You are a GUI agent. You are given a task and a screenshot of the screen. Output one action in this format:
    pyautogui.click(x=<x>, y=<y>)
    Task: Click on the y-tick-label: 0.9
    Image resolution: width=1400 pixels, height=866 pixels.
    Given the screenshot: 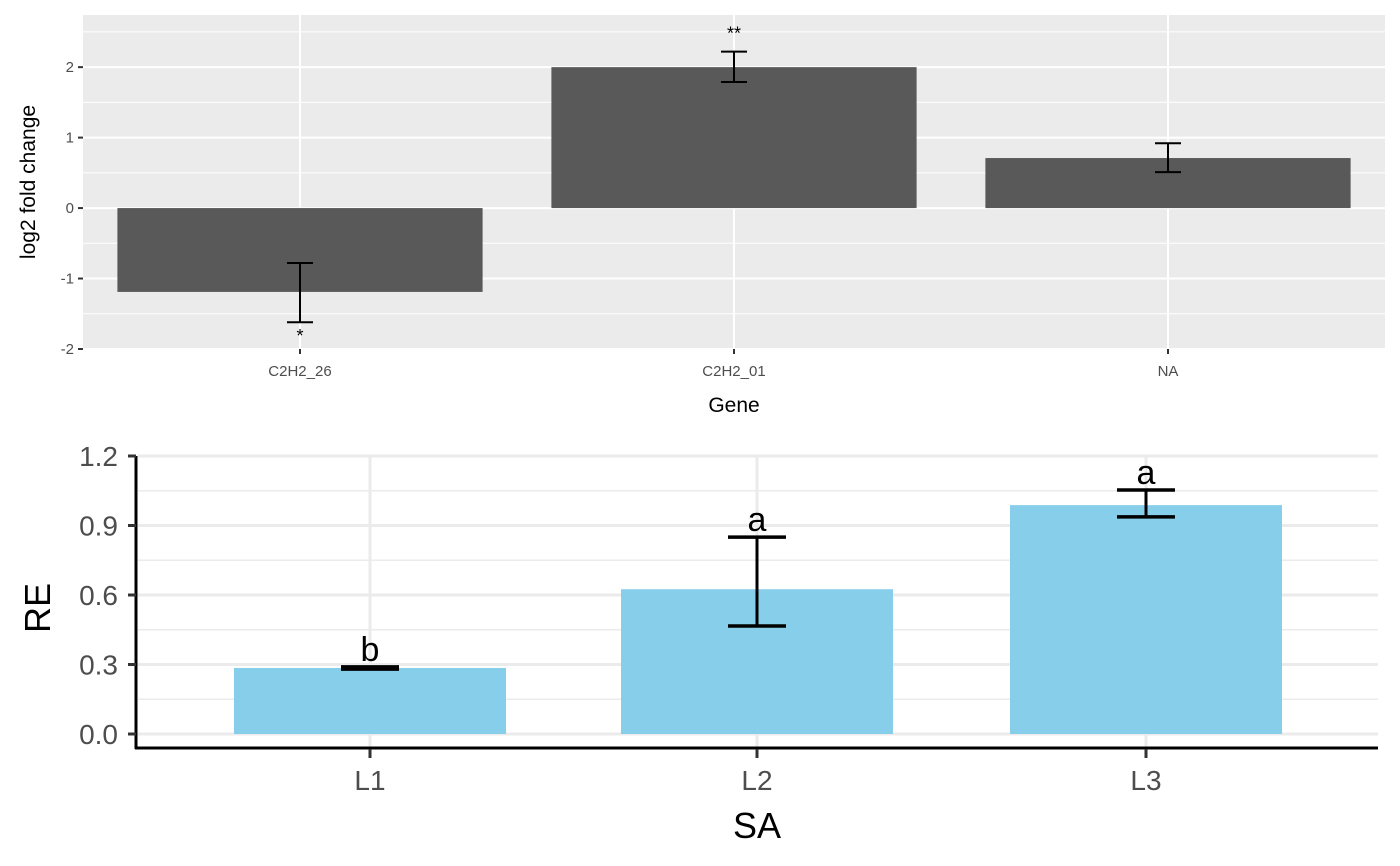 What is the action you would take?
    pyautogui.click(x=98, y=526)
    